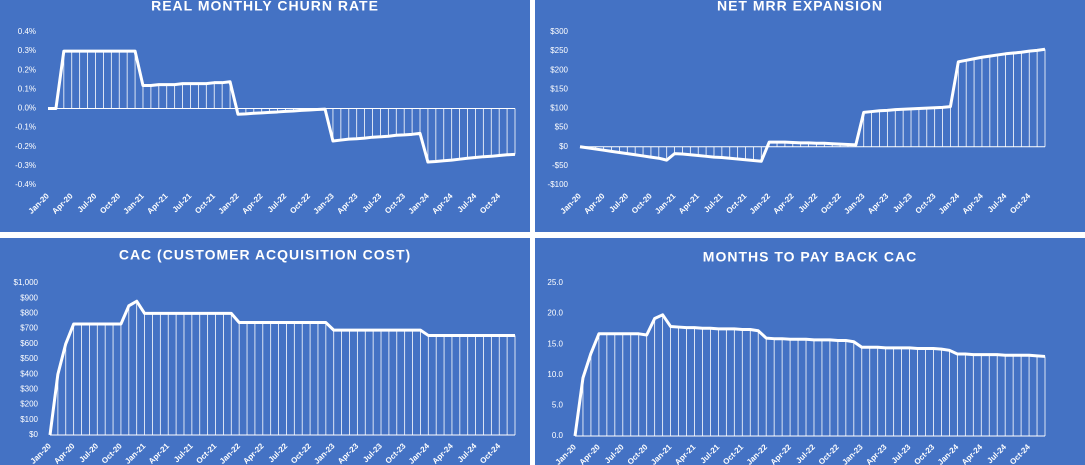  What do you see at coordinates (562, 127) in the screenshot?
I see `y-tick-label: $50` at bounding box center [562, 127].